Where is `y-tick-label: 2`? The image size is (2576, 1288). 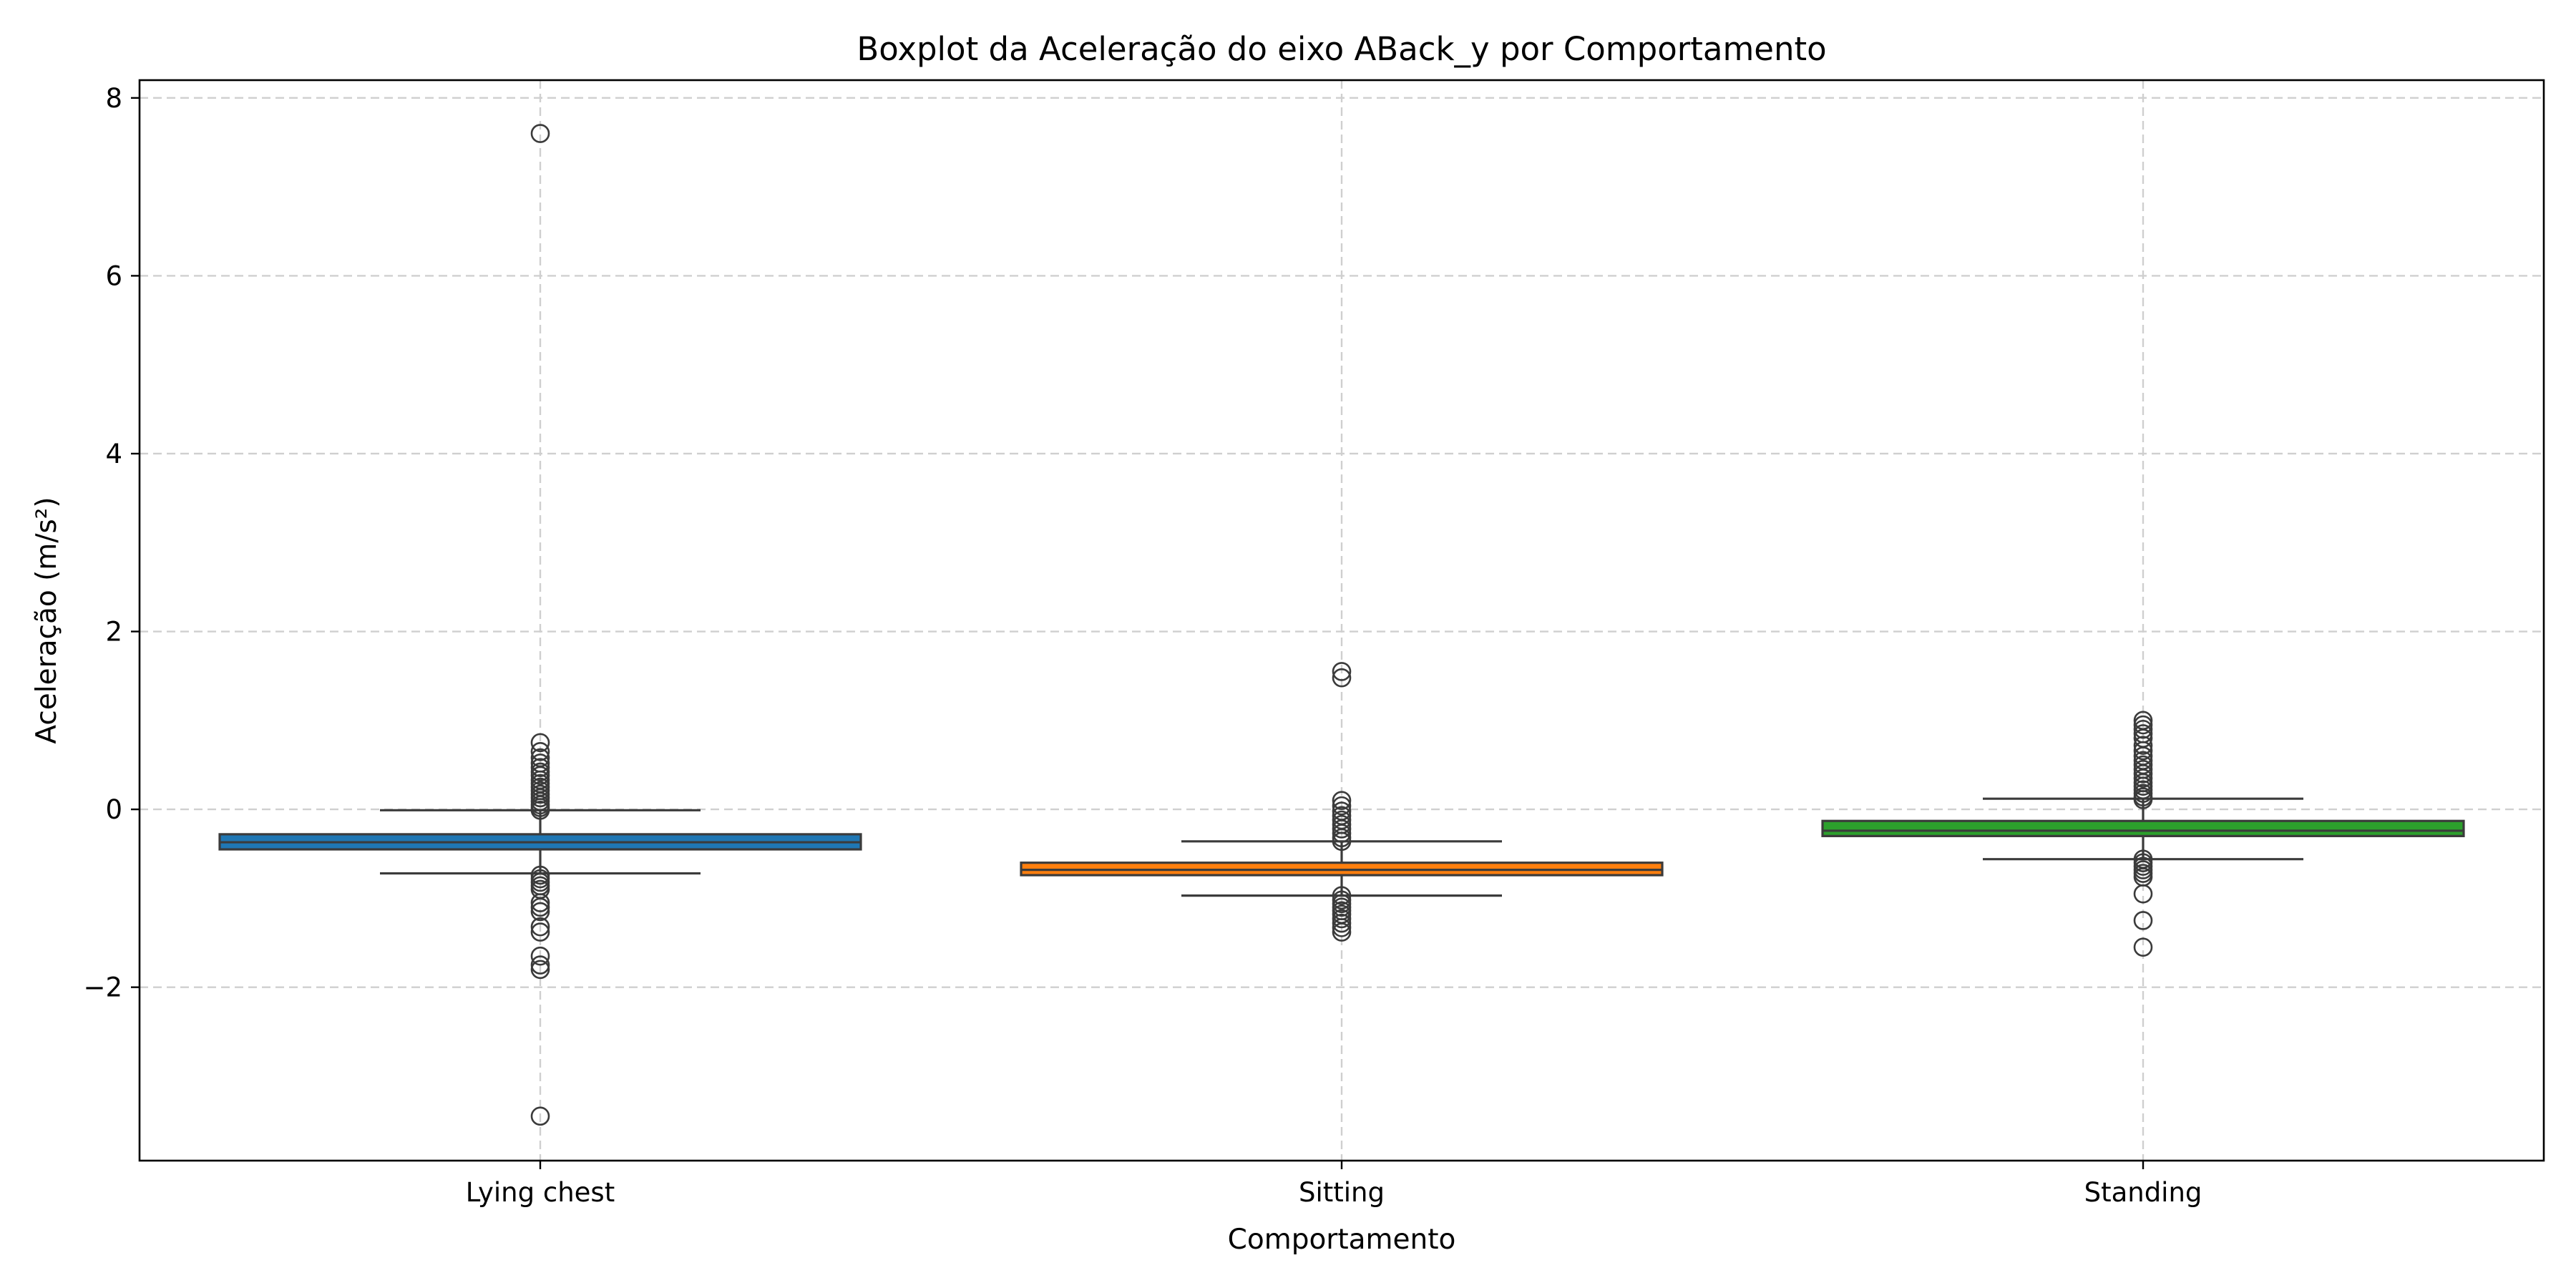
y-tick-label: 2 is located at coordinates (113, 632).